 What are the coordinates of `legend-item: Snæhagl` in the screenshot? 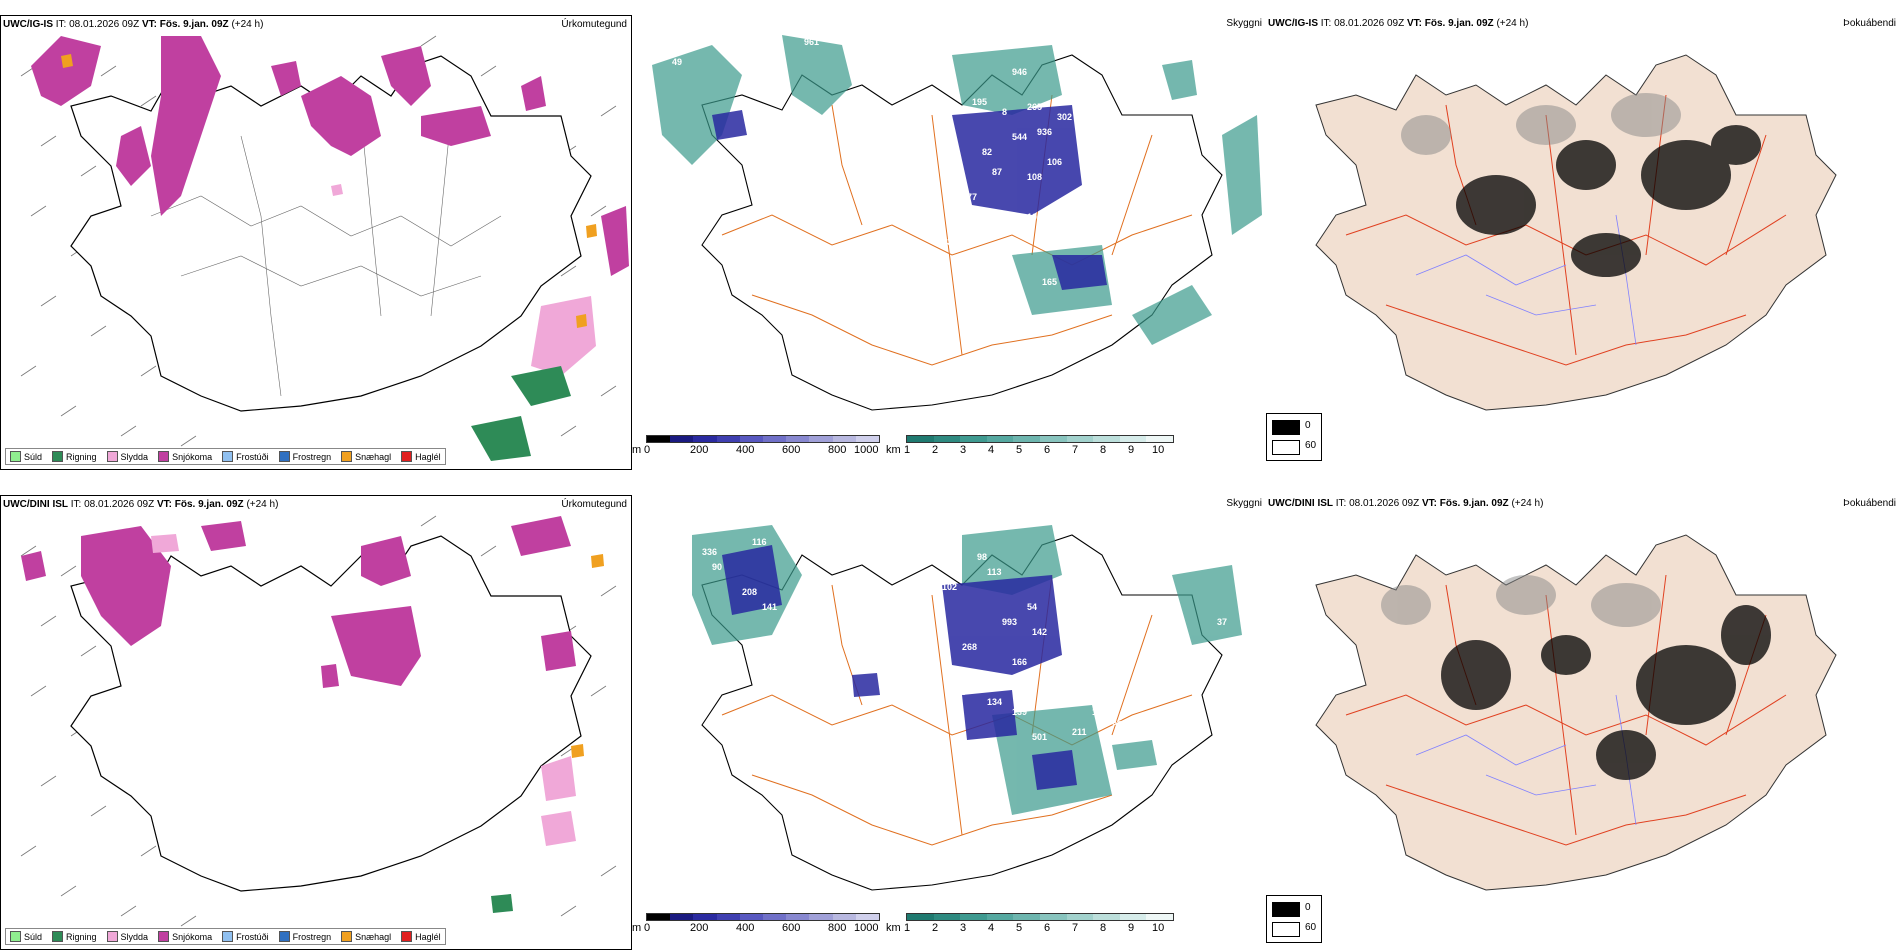 It's located at (366, 456).